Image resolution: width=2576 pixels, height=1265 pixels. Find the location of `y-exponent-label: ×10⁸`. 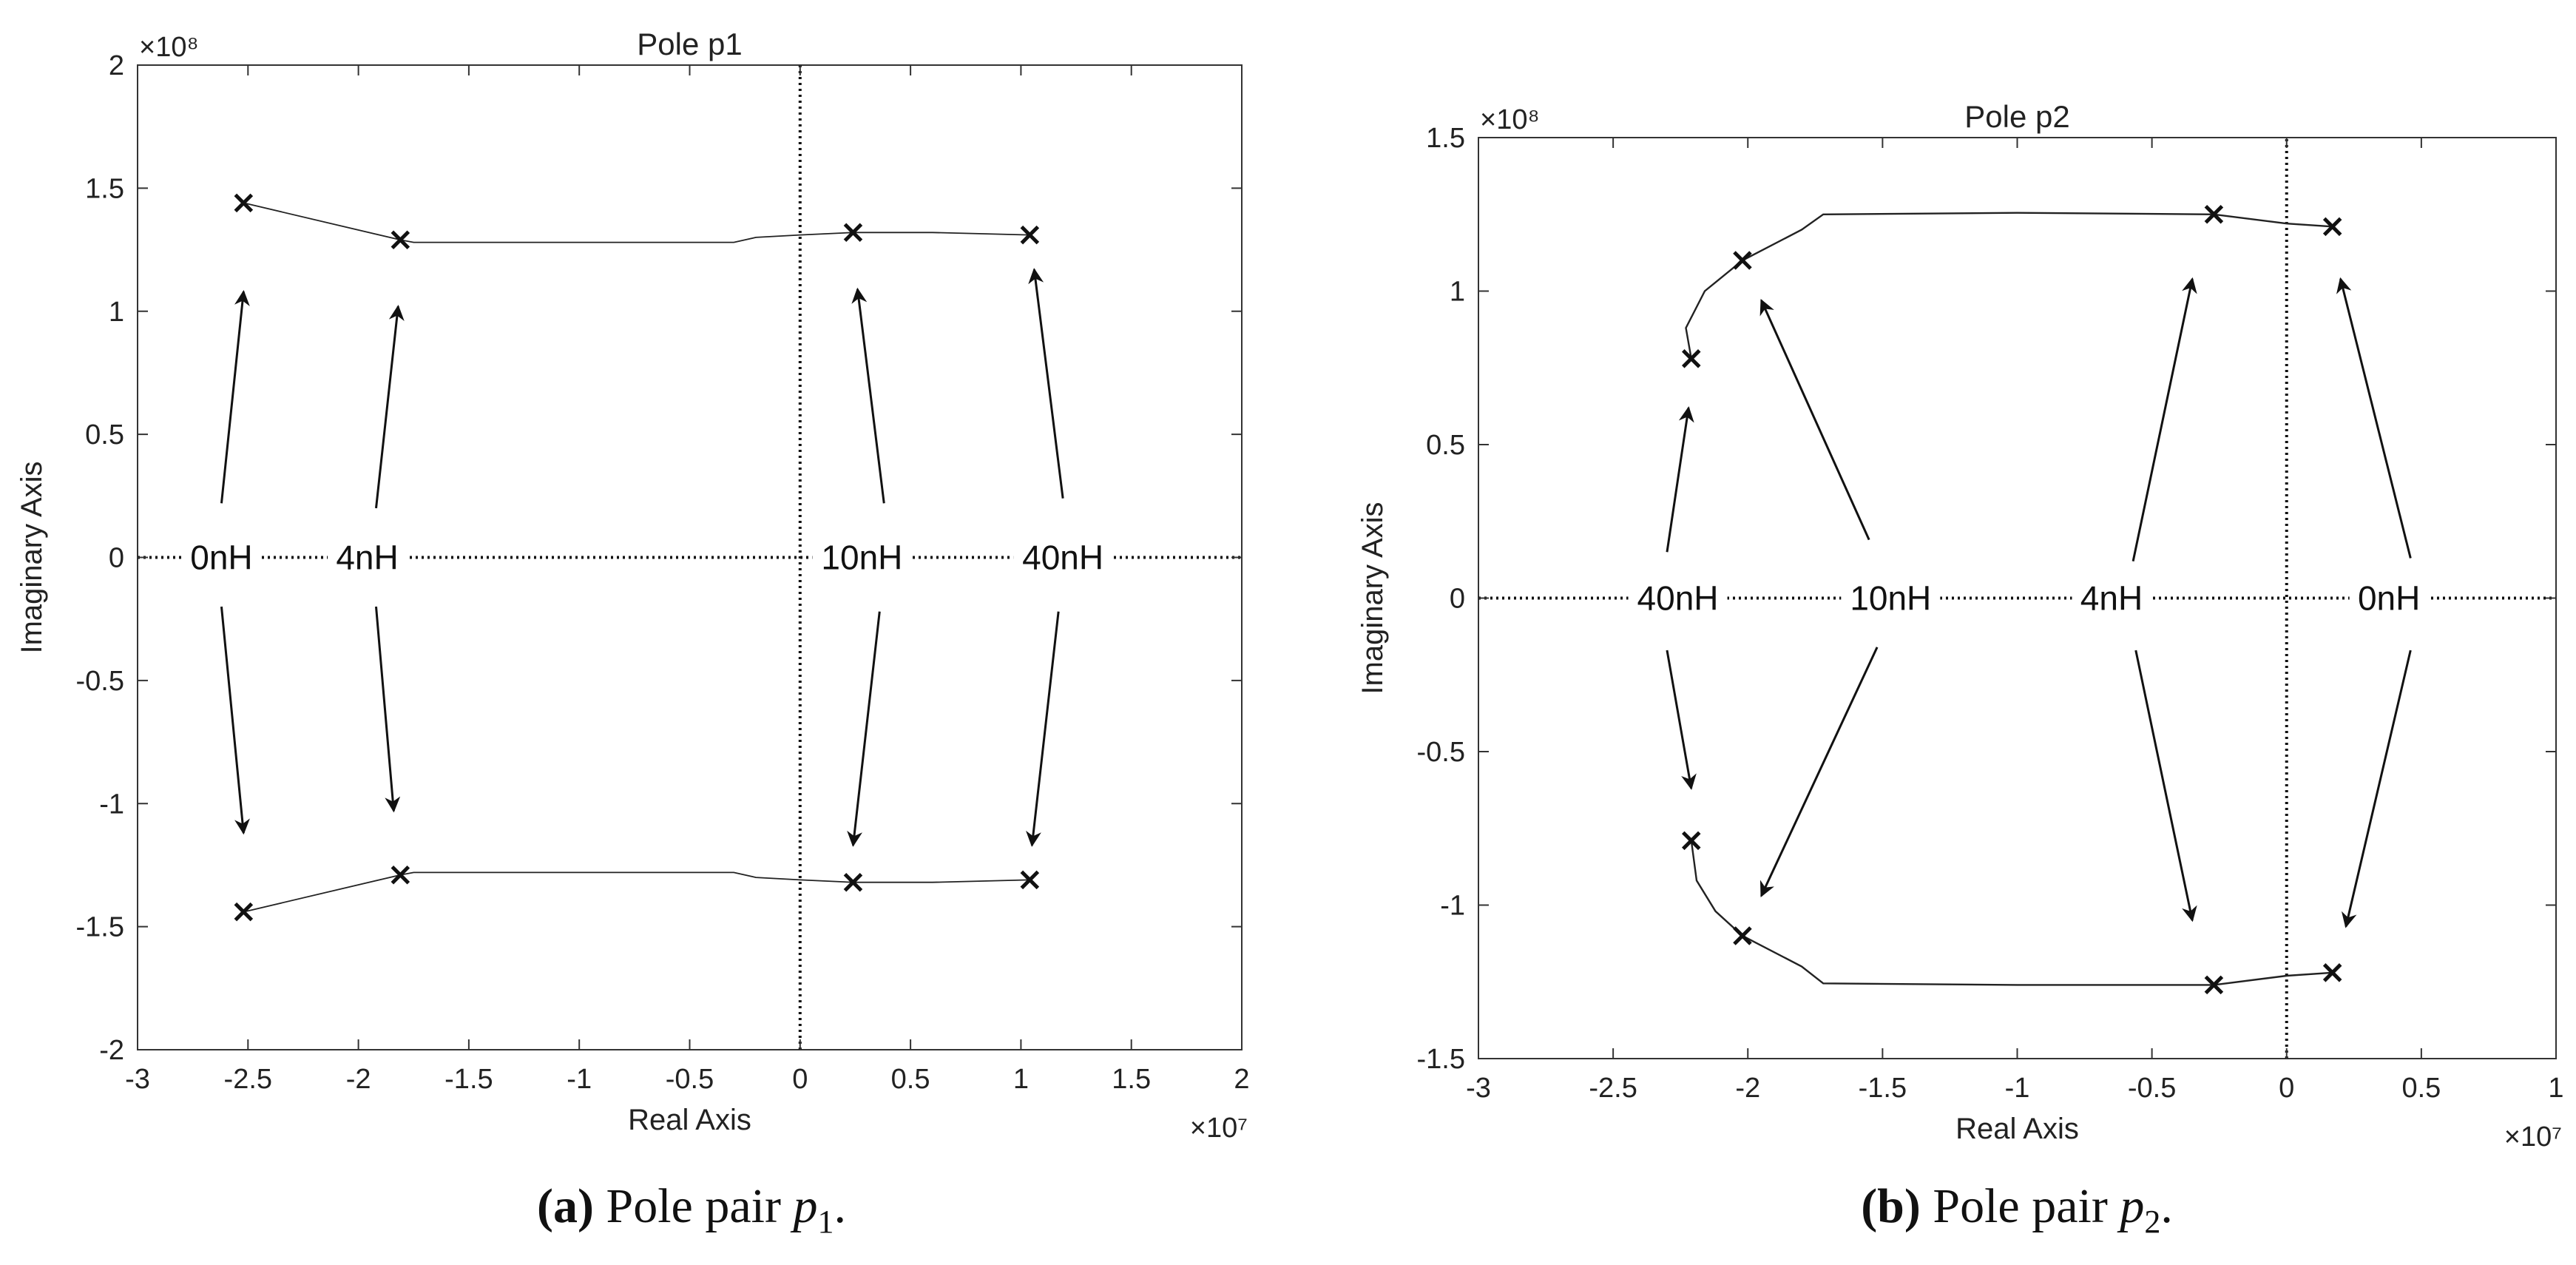

y-exponent-label: ×10⁸ is located at coordinates (1510, 120).